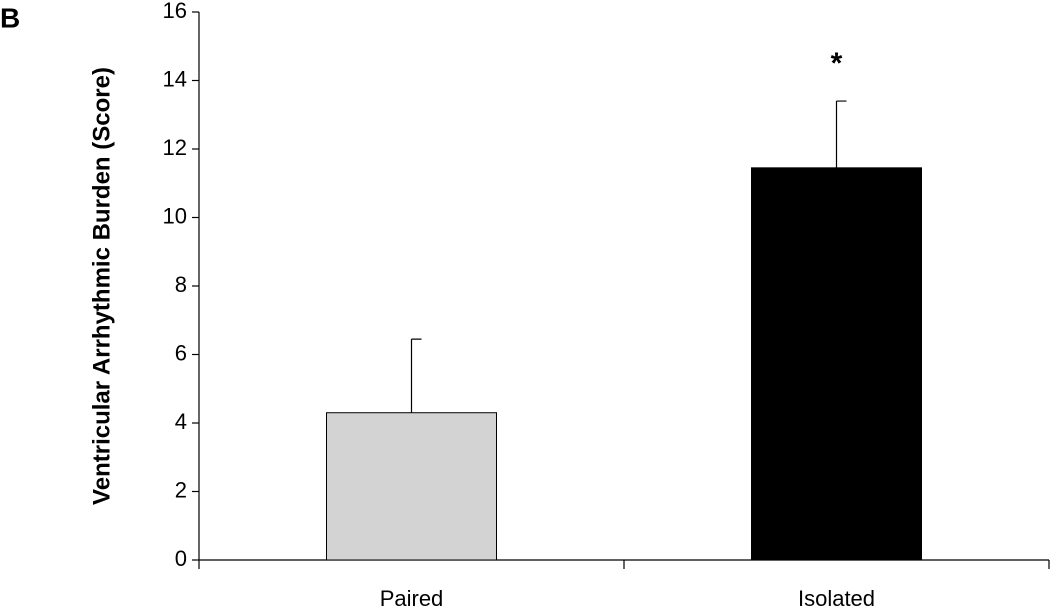 This screenshot has height=610, width=1050. I want to click on y-axis-label: Ventricular Arrhythmic Burden (Score), so click(101, 286).